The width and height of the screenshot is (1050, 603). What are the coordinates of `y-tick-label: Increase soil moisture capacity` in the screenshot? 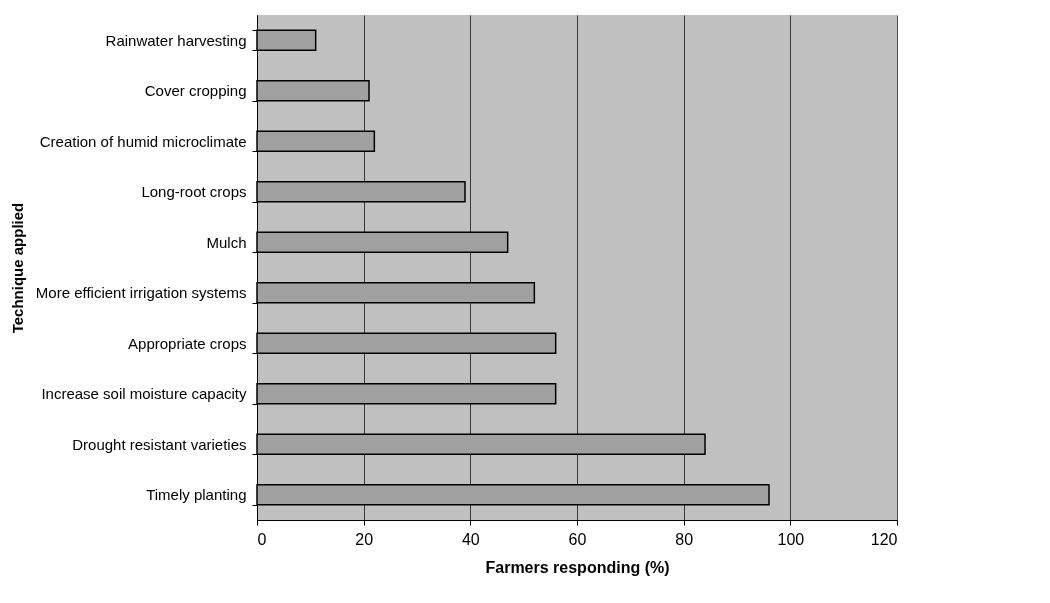 It's located at (144, 394).